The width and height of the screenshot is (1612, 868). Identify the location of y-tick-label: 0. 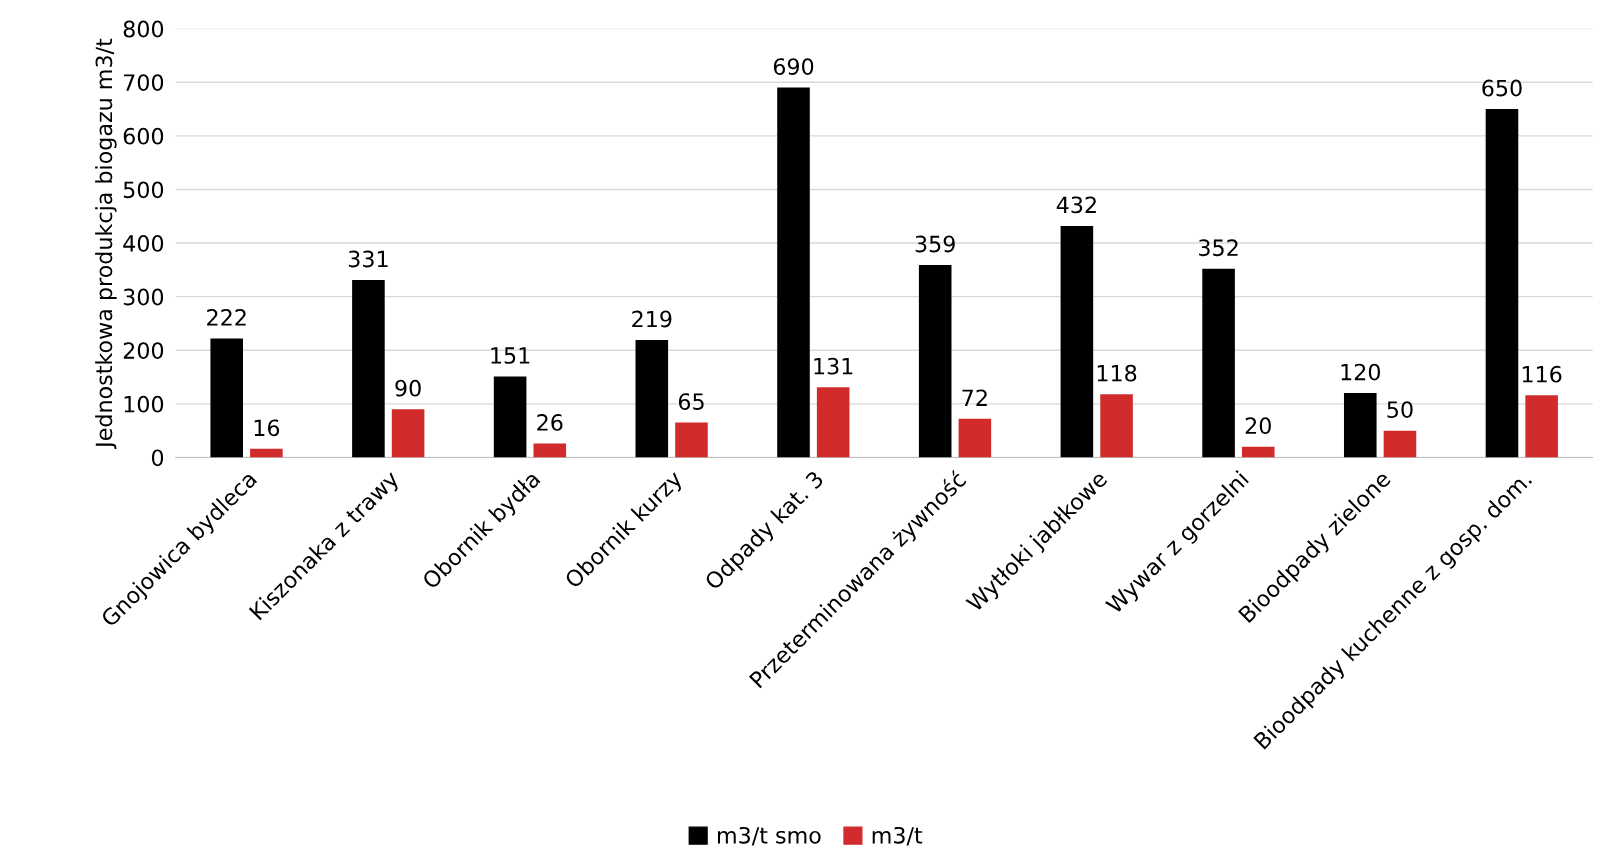
(157, 458).